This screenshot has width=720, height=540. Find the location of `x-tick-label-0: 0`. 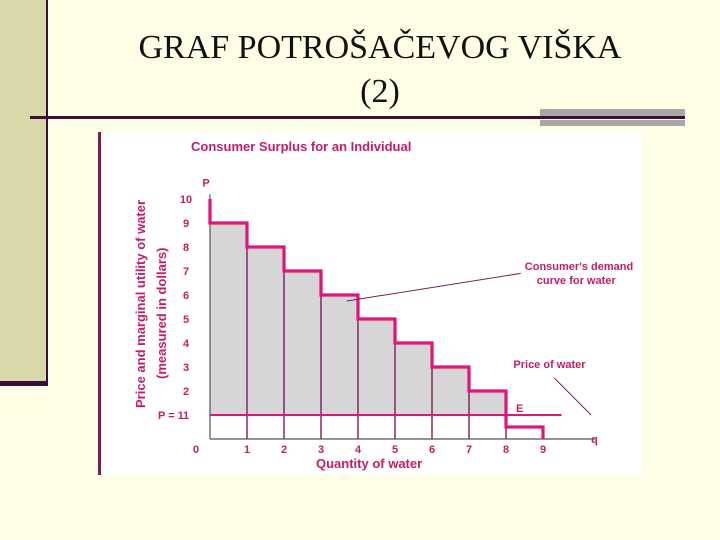

x-tick-label-0: 0 is located at coordinates (196, 450).